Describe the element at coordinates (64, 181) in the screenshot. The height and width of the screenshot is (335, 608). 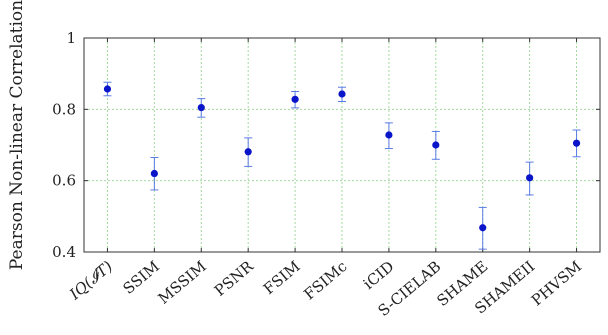
I see `y-tick-label: 0.6` at that location.